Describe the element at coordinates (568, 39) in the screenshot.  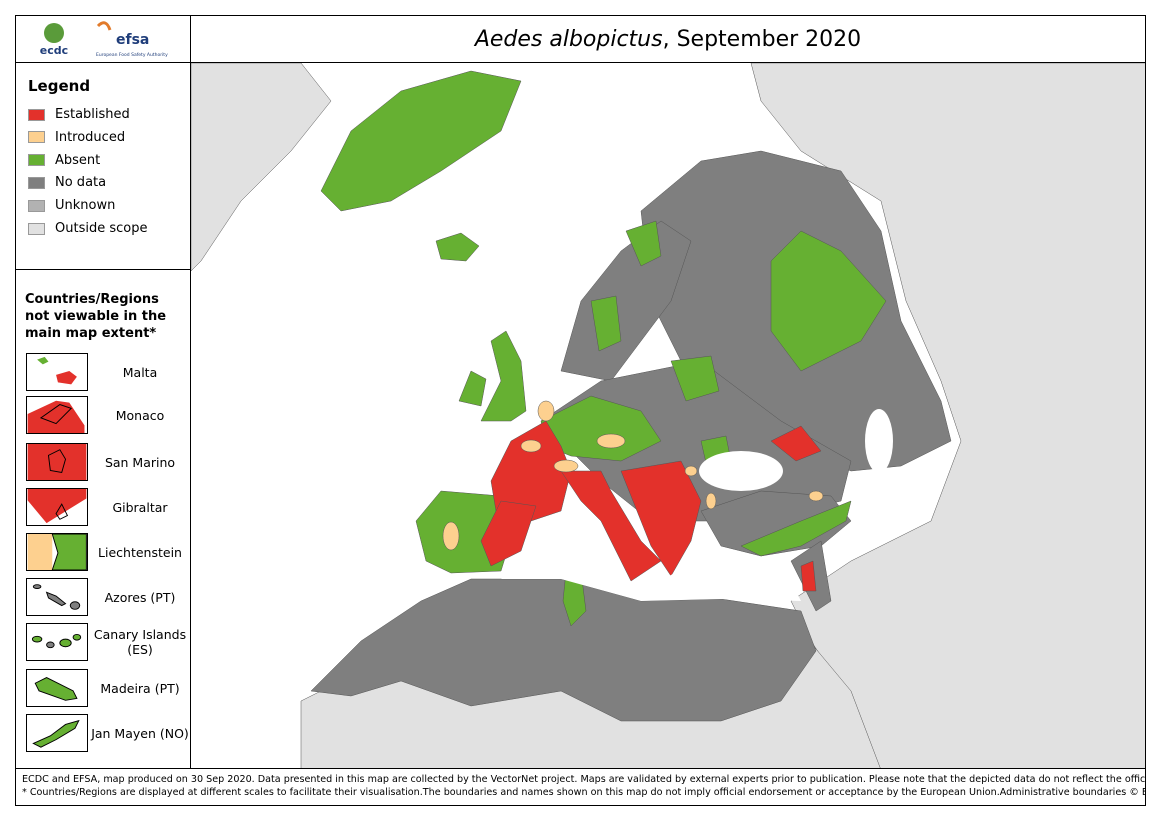
I see `title-species: Aedes albopictus` at that location.